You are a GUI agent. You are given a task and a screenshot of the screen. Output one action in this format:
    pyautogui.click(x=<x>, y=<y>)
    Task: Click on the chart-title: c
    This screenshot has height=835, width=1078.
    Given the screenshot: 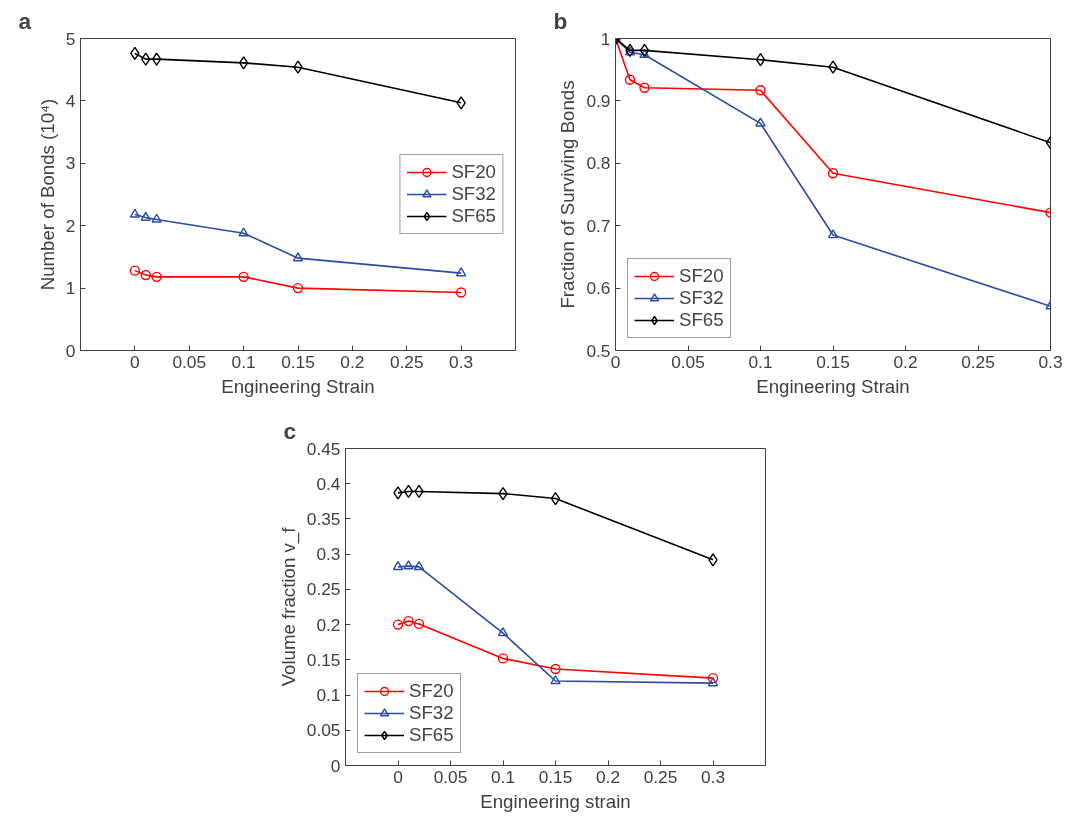 What is the action you would take?
    pyautogui.click(x=290, y=430)
    